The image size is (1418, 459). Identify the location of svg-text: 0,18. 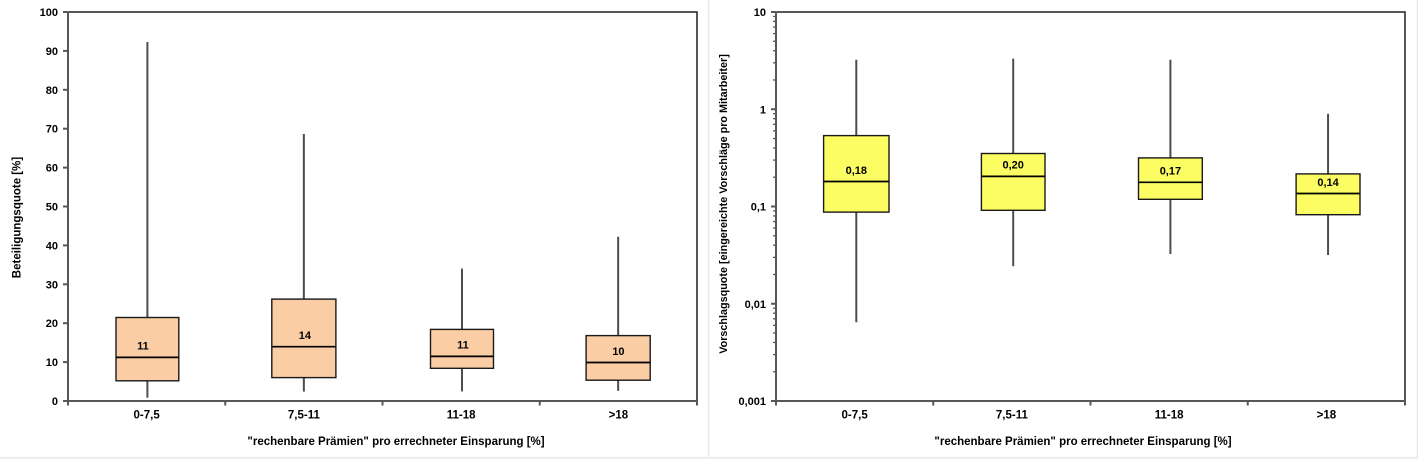
(856, 171).